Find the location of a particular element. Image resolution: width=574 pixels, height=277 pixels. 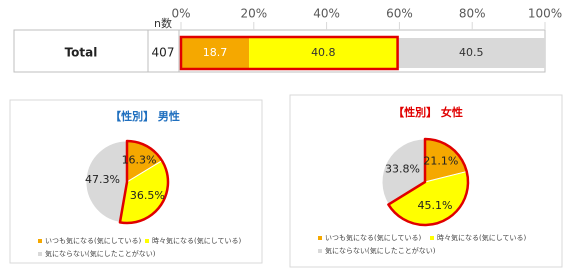

pie-title: 【性別】 男性 is located at coordinates (145, 116).